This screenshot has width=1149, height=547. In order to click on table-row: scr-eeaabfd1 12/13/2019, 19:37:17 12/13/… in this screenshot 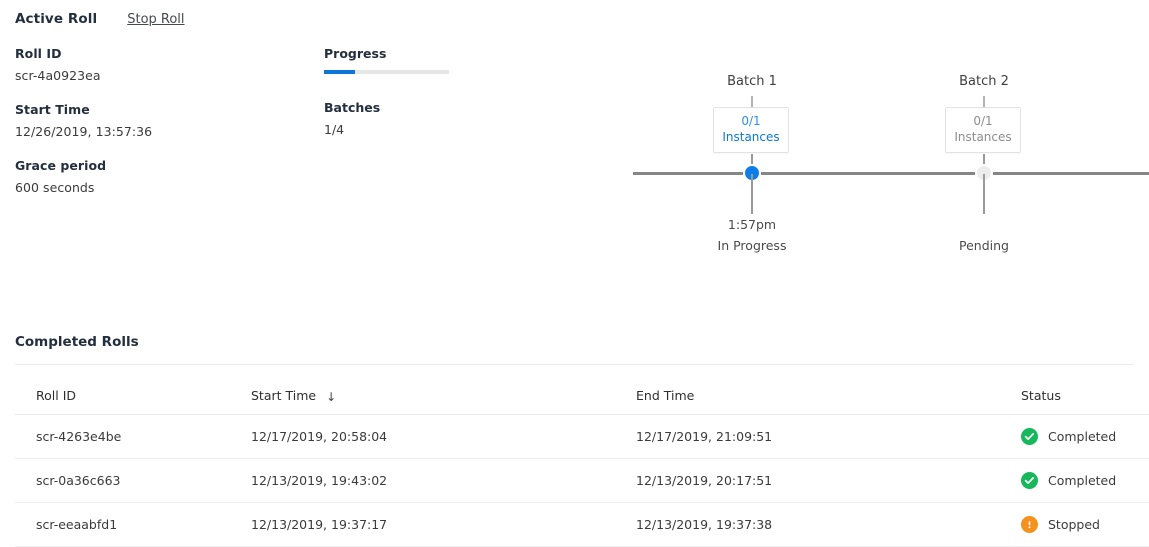, I will do `click(582, 524)`.